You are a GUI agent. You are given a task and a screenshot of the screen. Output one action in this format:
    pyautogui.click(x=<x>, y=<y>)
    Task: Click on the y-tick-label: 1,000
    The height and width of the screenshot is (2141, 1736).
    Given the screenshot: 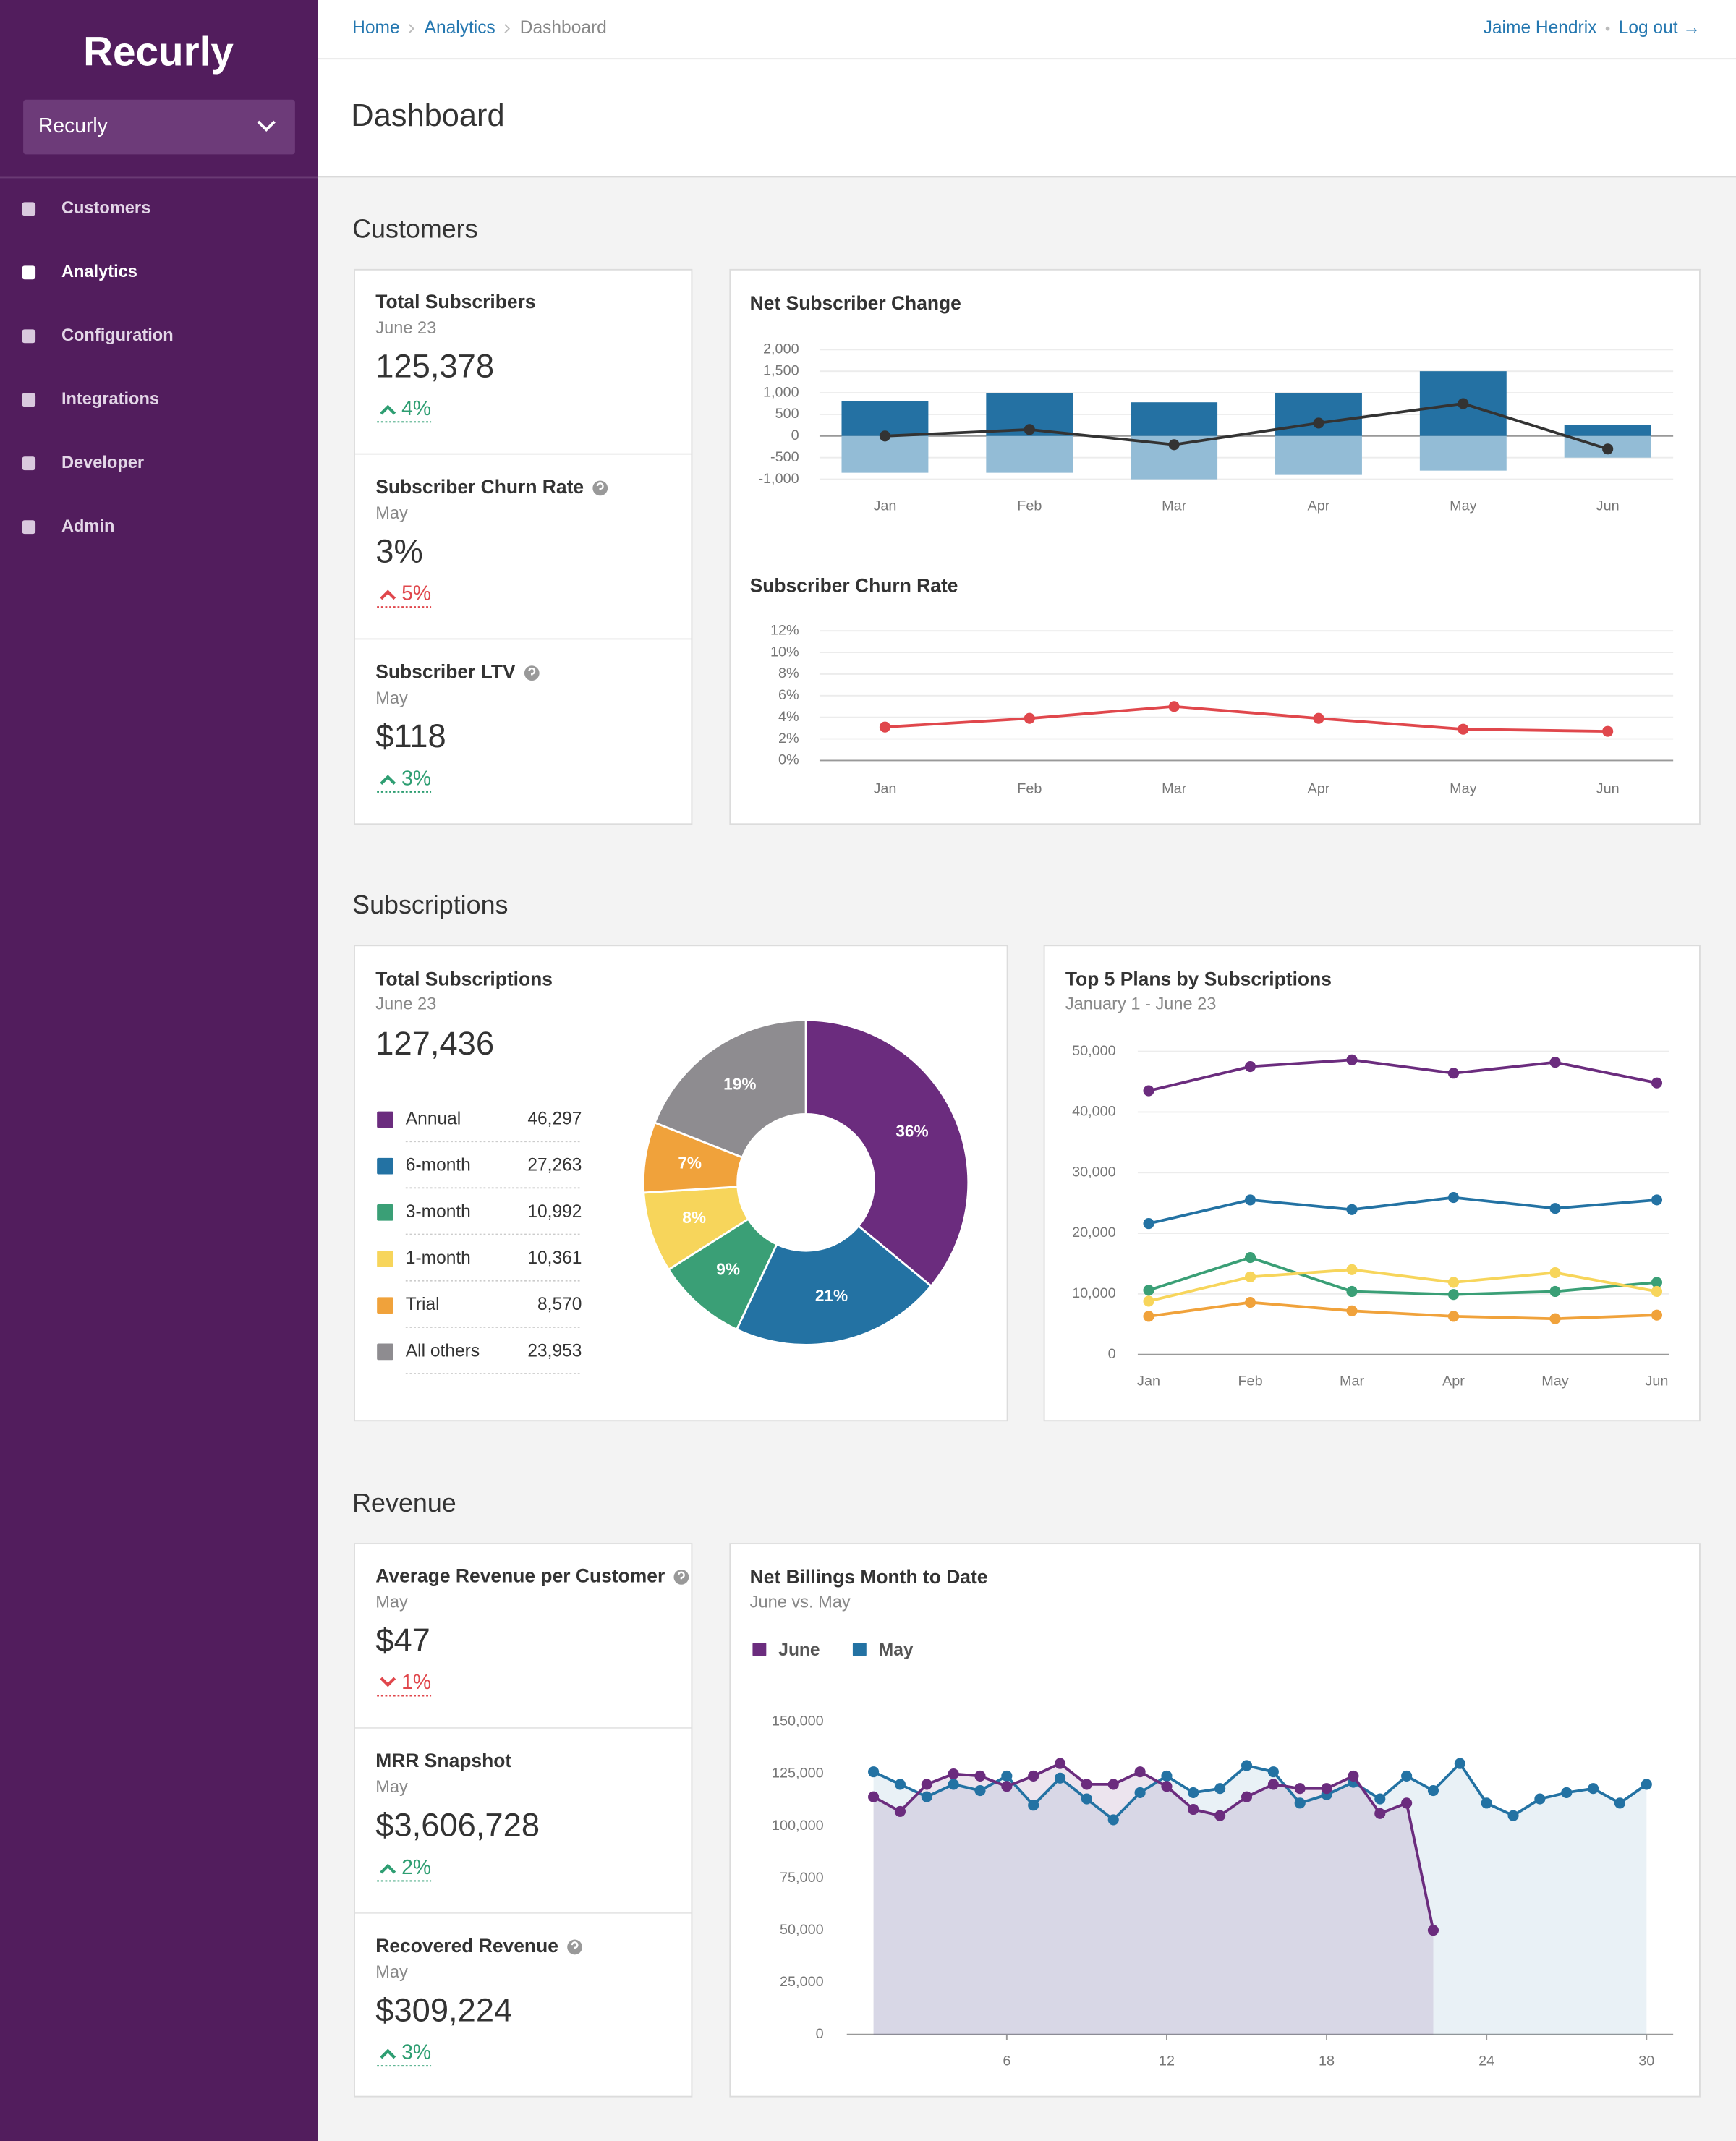 What is the action you would take?
    pyautogui.click(x=781, y=392)
    